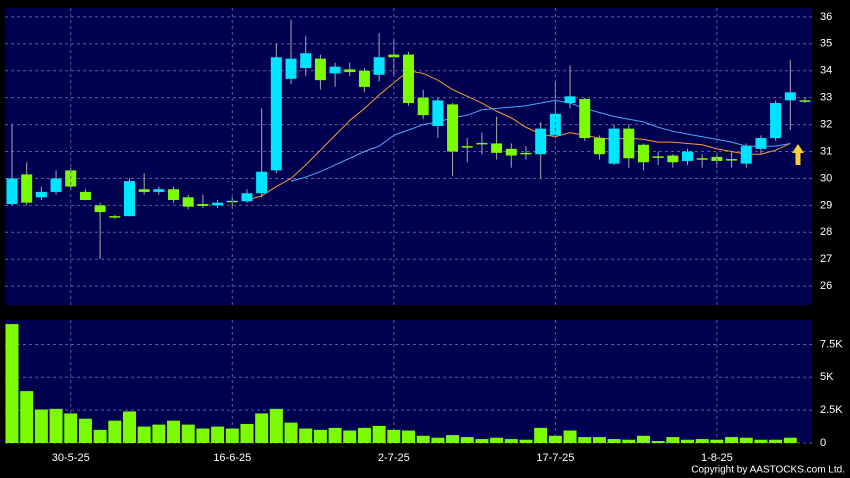 Image resolution: width=850 pixels, height=478 pixels. I want to click on x-tick-label: 30-5-25, so click(71, 458).